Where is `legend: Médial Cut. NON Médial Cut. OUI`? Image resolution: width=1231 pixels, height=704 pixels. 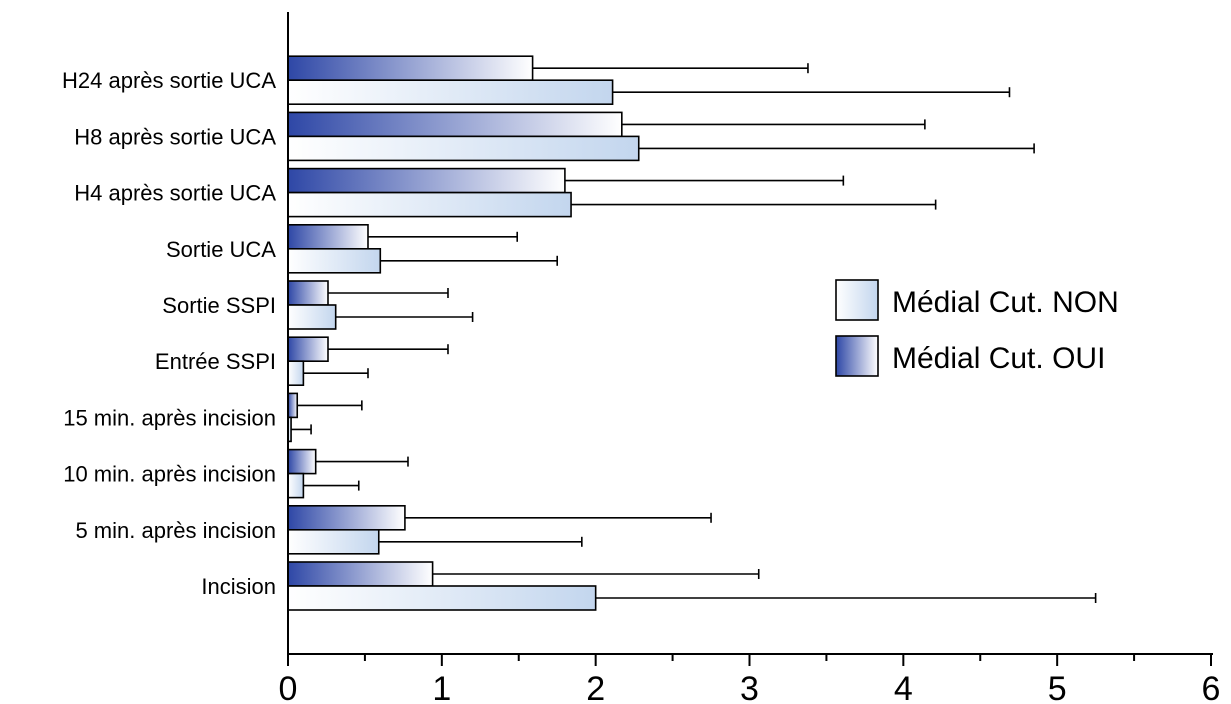 legend: Médial Cut. NON Médial Cut. OUI is located at coordinates (977, 328).